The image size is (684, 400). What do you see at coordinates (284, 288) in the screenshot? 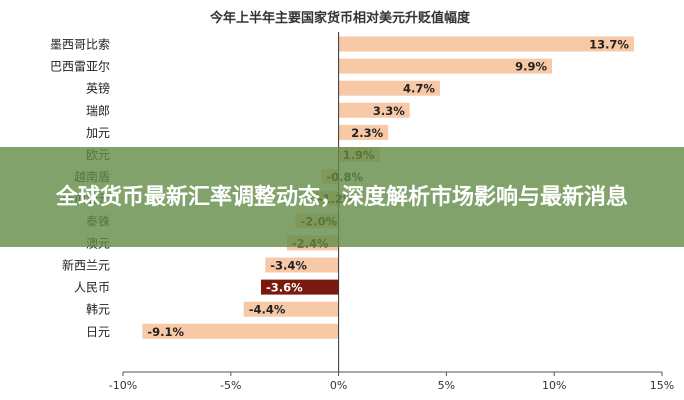
I see `value-label: -3.6%` at bounding box center [284, 288].